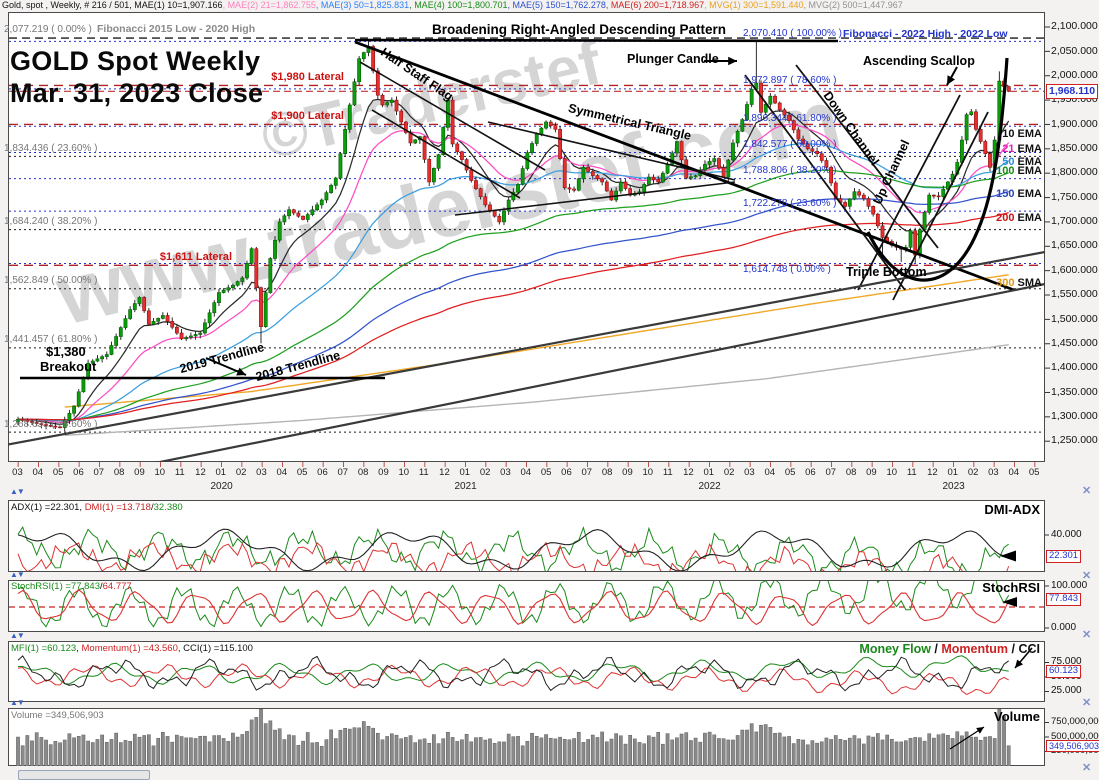  What do you see at coordinates (1064, 556) in the screenshot?
I see `dmi-value-box: 22.301` at bounding box center [1064, 556].